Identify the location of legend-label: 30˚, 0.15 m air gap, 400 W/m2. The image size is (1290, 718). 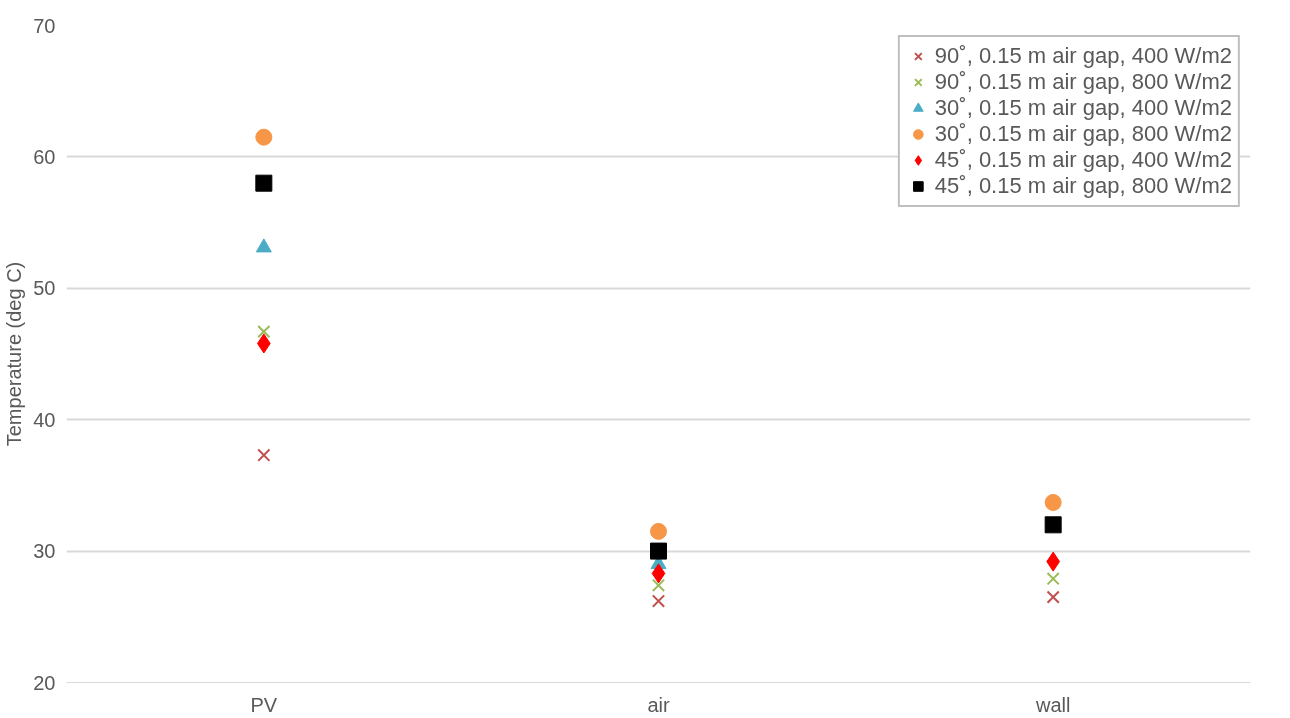
(1083, 108).